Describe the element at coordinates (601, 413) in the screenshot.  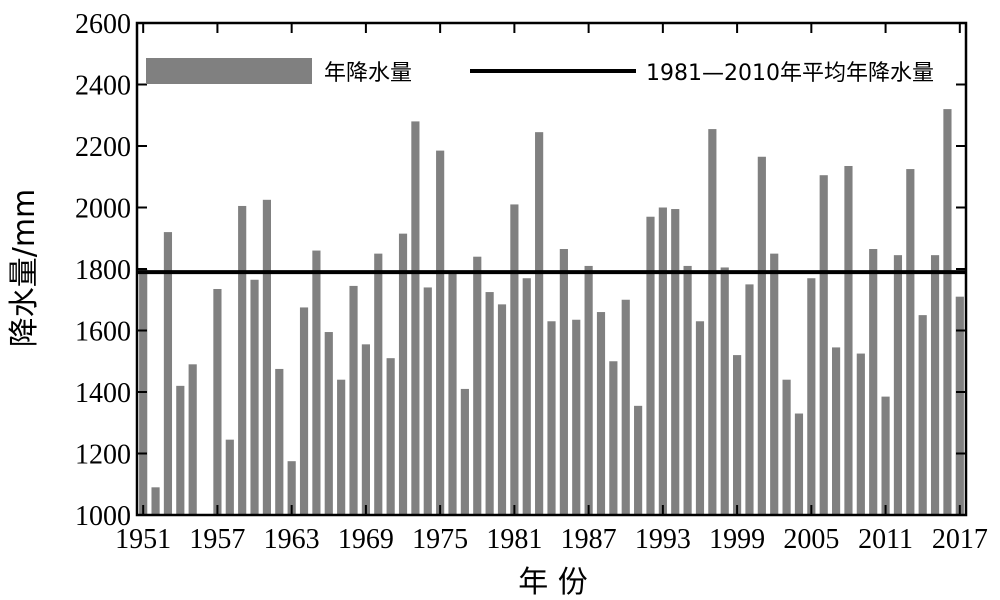
I see `bar-1988` at that location.